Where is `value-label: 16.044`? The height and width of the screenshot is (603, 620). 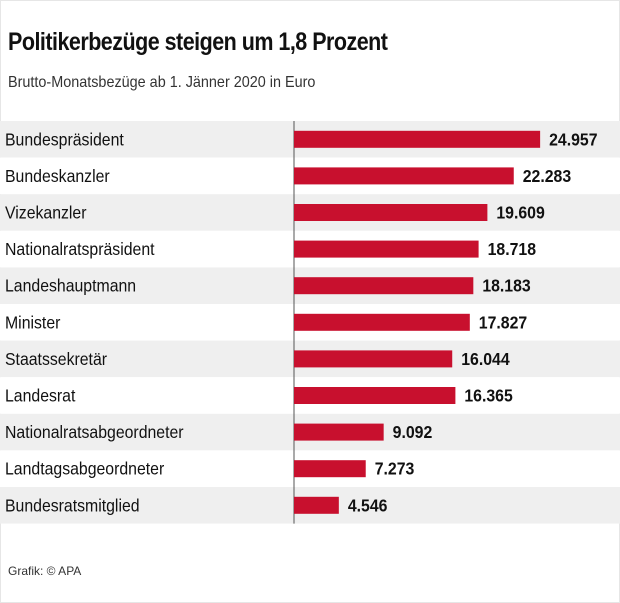 value-label: 16.044 is located at coordinates (485, 359).